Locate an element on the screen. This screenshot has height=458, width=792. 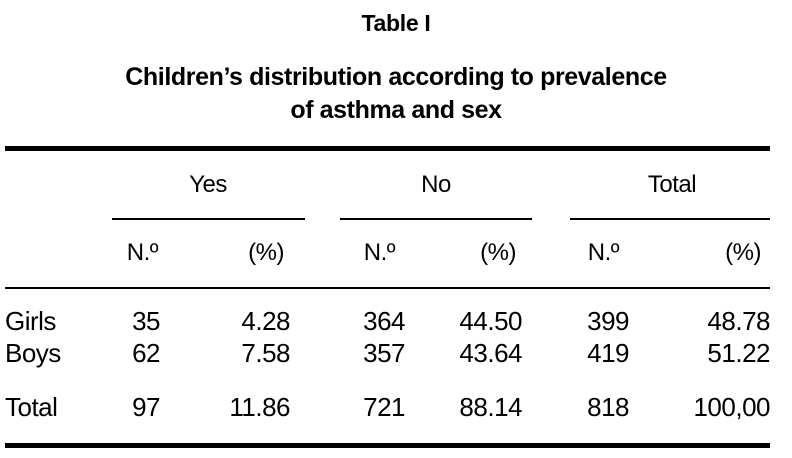
cell-total-yes-count: 97 is located at coordinates (146, 407).